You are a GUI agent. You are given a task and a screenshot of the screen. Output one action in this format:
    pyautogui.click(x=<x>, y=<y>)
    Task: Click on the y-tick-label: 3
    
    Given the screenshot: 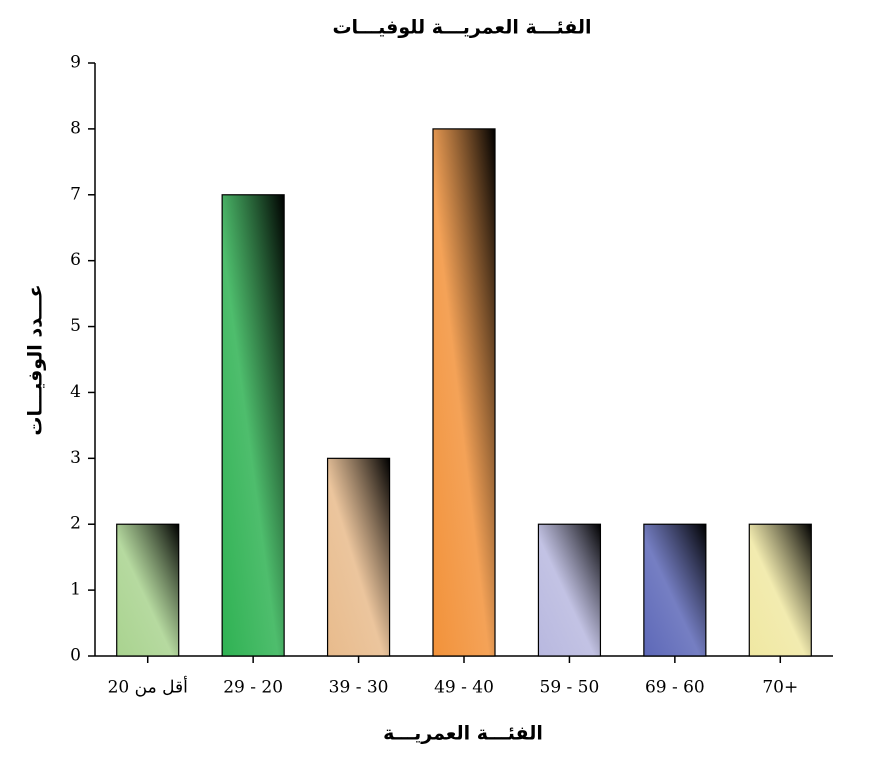 What is the action you would take?
    pyautogui.click(x=75, y=458)
    